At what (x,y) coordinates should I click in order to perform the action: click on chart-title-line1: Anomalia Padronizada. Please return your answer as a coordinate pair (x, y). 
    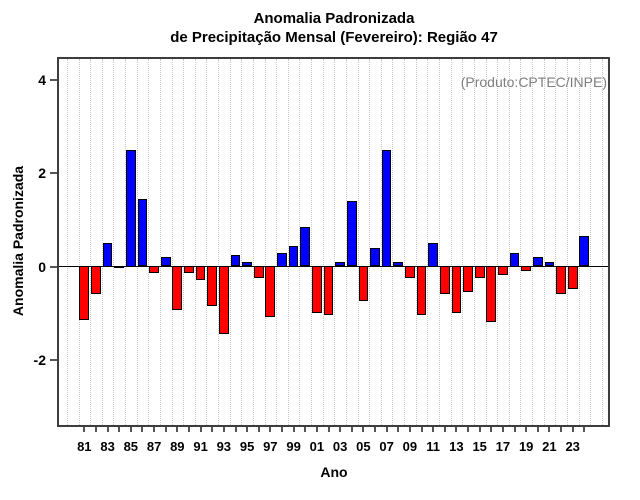
    Looking at the image, I should click on (334, 18).